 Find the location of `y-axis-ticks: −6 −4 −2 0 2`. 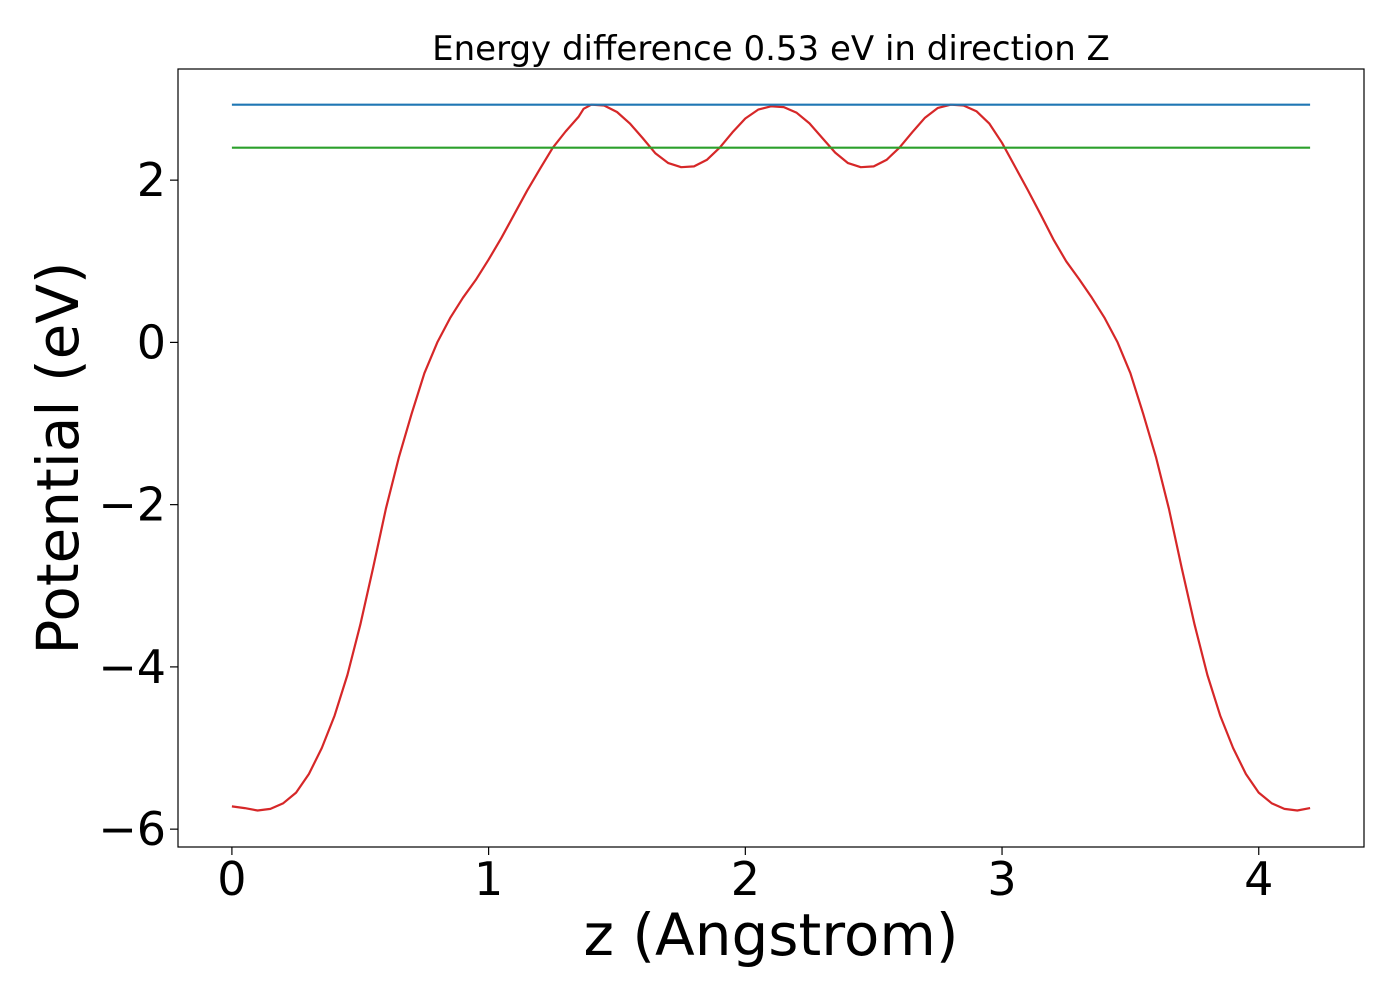

y-axis-ticks: −6 −4 −2 0 2 is located at coordinates (138, 504).